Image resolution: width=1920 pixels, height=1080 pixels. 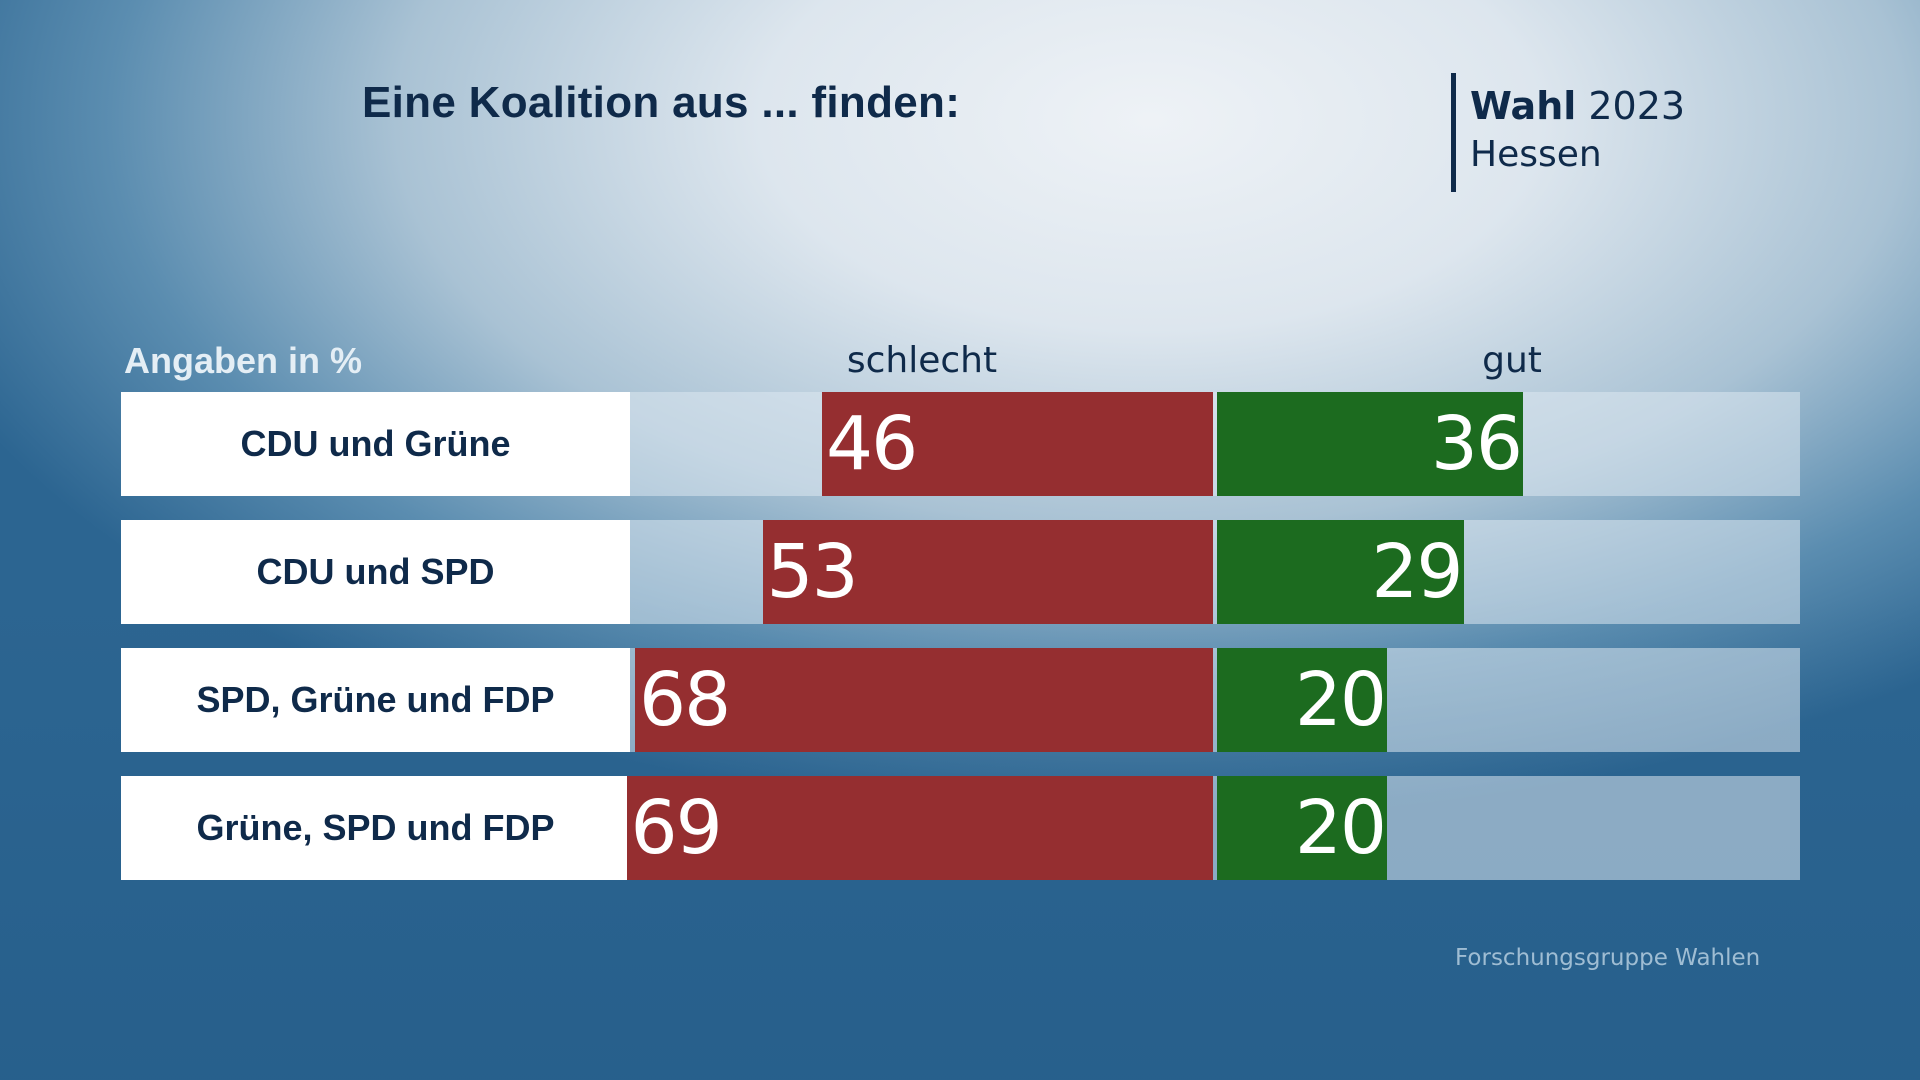 I want to click on chart-row: SPD, Grüne und FDP 68 20, so click(x=960, y=700).